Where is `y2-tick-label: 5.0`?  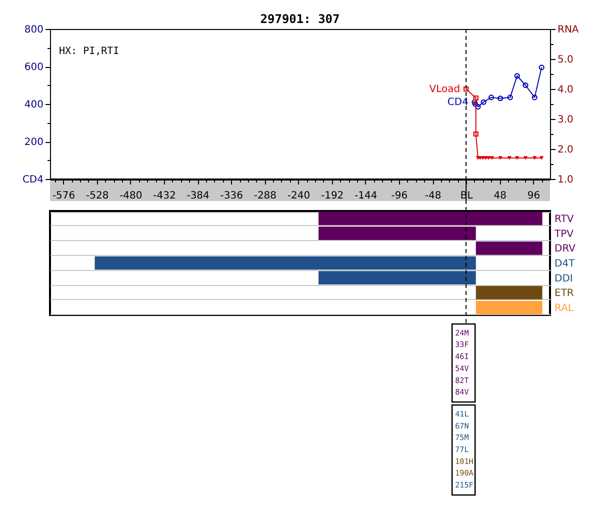 y2-tick-label: 5.0 is located at coordinates (566, 60).